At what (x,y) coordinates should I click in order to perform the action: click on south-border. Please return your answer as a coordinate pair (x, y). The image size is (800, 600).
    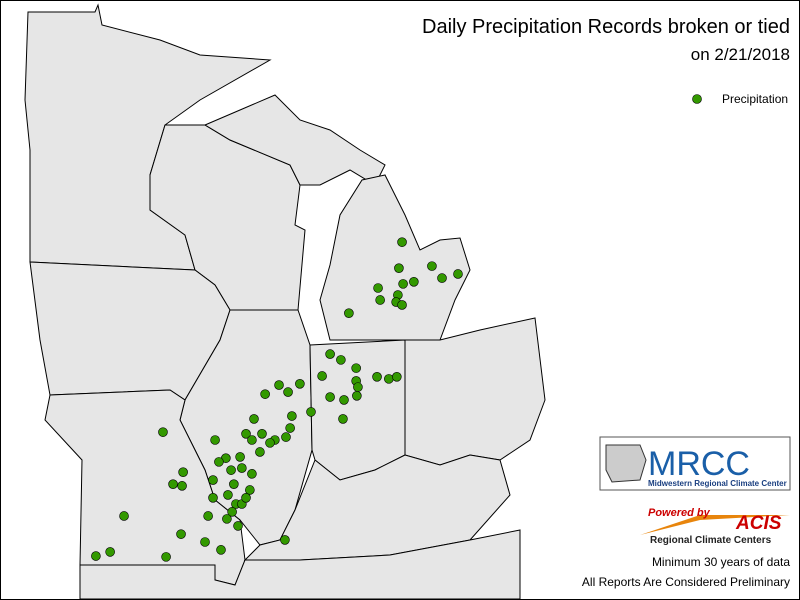
    Looking at the image, I should click on (300, 564).